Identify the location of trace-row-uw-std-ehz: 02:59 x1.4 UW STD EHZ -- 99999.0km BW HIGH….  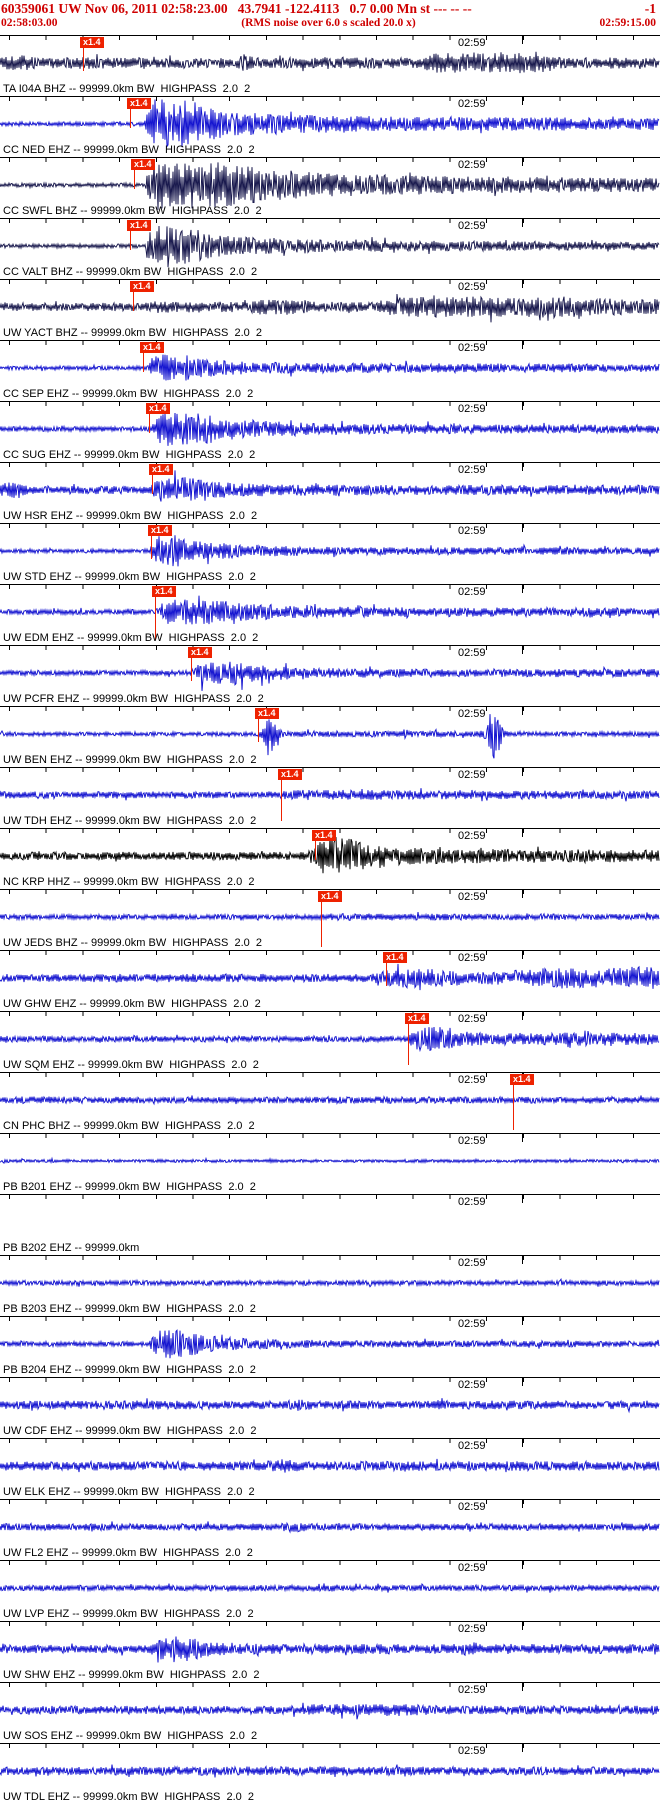
(330, 553).